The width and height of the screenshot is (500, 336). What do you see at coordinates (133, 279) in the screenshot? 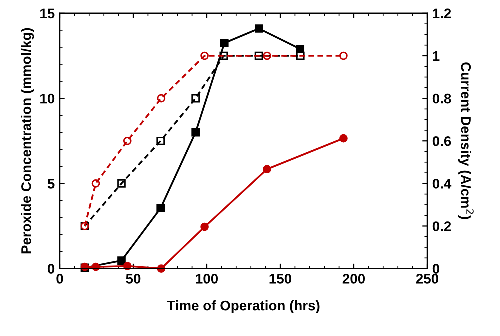
I see `x-tick-label: 50` at bounding box center [133, 279].